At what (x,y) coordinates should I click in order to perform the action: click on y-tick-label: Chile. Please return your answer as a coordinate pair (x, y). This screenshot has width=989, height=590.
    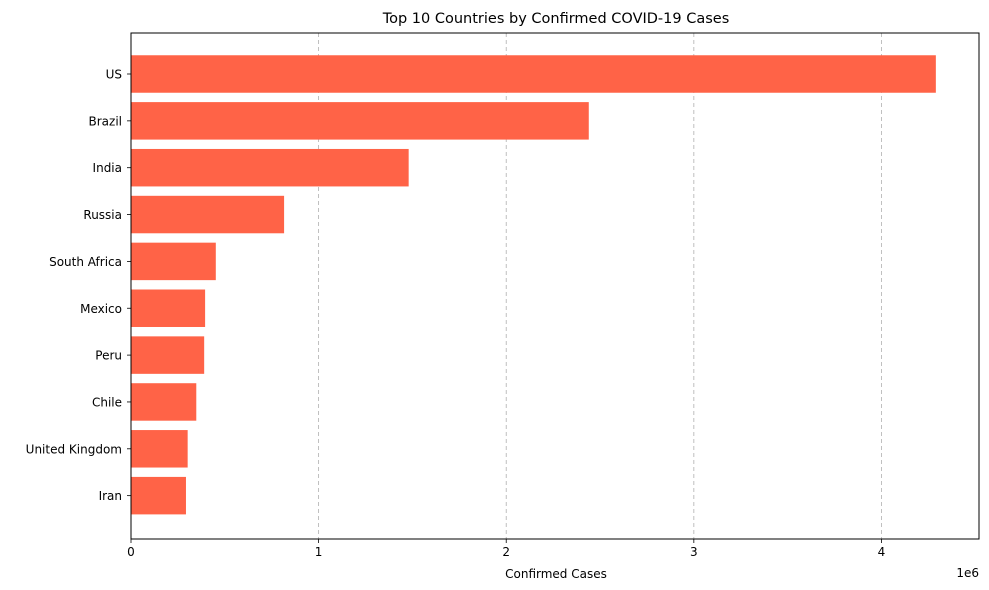
    Looking at the image, I should click on (107, 402).